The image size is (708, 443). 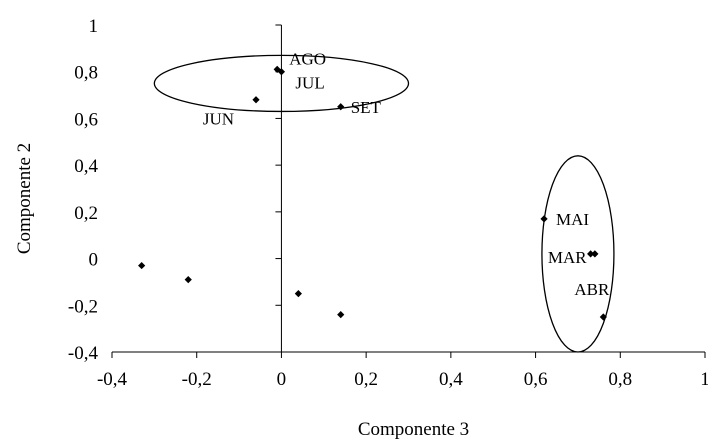 I want to click on y-tick-label: 0,2, so click(x=86, y=213).